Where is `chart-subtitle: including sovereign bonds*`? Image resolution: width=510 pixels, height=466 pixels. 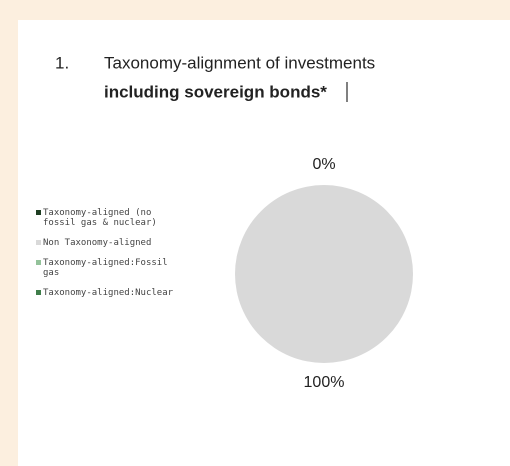
chart-subtitle: including sovereign bonds* is located at coordinates (215, 91).